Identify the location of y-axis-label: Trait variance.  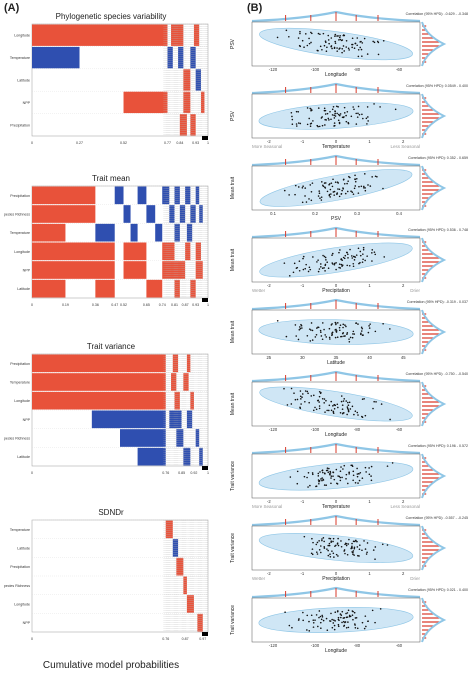
(233, 548).